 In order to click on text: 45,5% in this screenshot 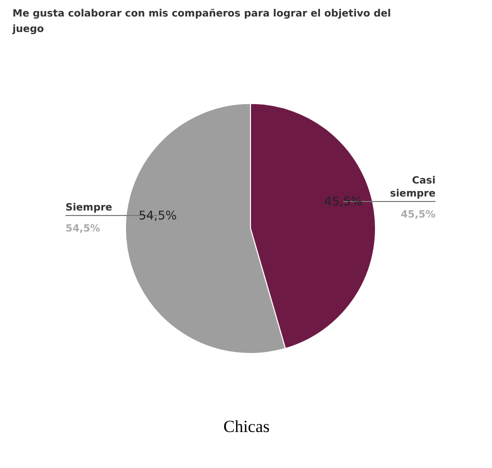, I will do `click(418, 214)`.